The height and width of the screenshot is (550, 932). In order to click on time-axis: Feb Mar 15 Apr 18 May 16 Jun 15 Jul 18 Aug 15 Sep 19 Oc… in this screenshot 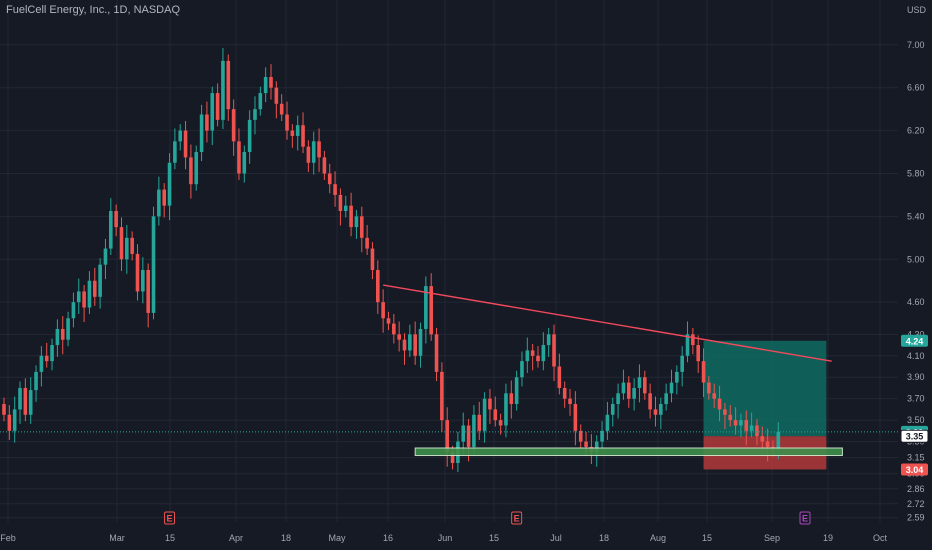, I will do `click(443, 538)`.